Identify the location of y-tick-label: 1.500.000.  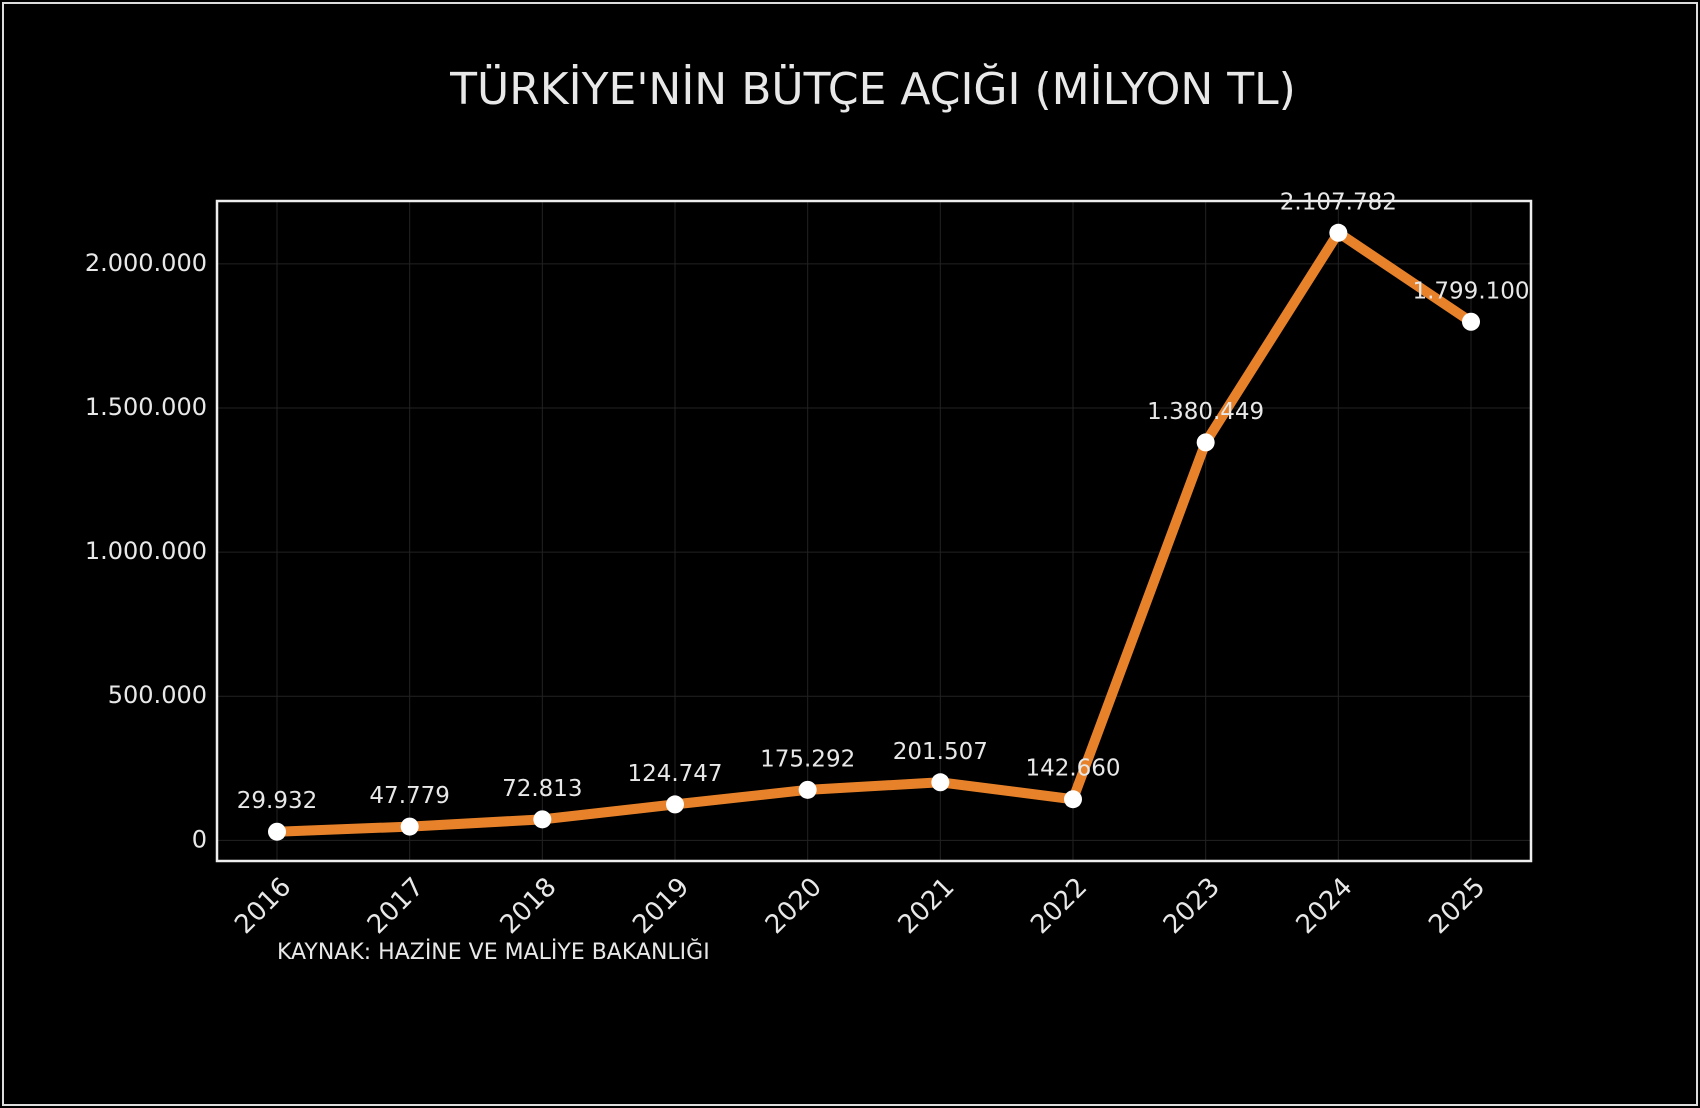
(146, 407).